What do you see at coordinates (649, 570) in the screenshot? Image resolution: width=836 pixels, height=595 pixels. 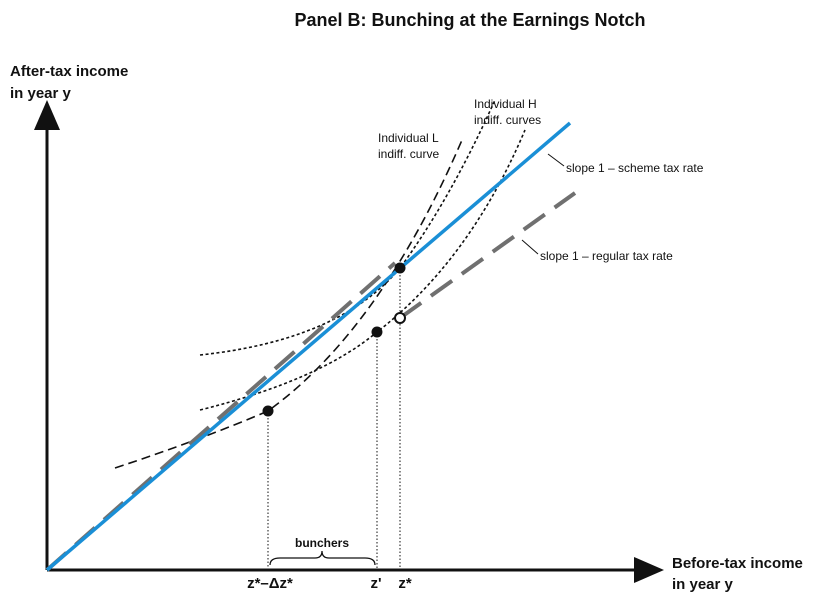 I see `x-arrow` at bounding box center [649, 570].